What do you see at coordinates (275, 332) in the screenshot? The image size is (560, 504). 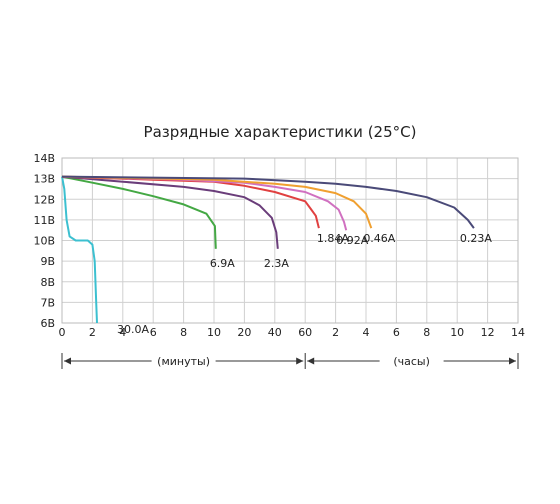 I see `x-tick-label: 40` at bounding box center [275, 332].